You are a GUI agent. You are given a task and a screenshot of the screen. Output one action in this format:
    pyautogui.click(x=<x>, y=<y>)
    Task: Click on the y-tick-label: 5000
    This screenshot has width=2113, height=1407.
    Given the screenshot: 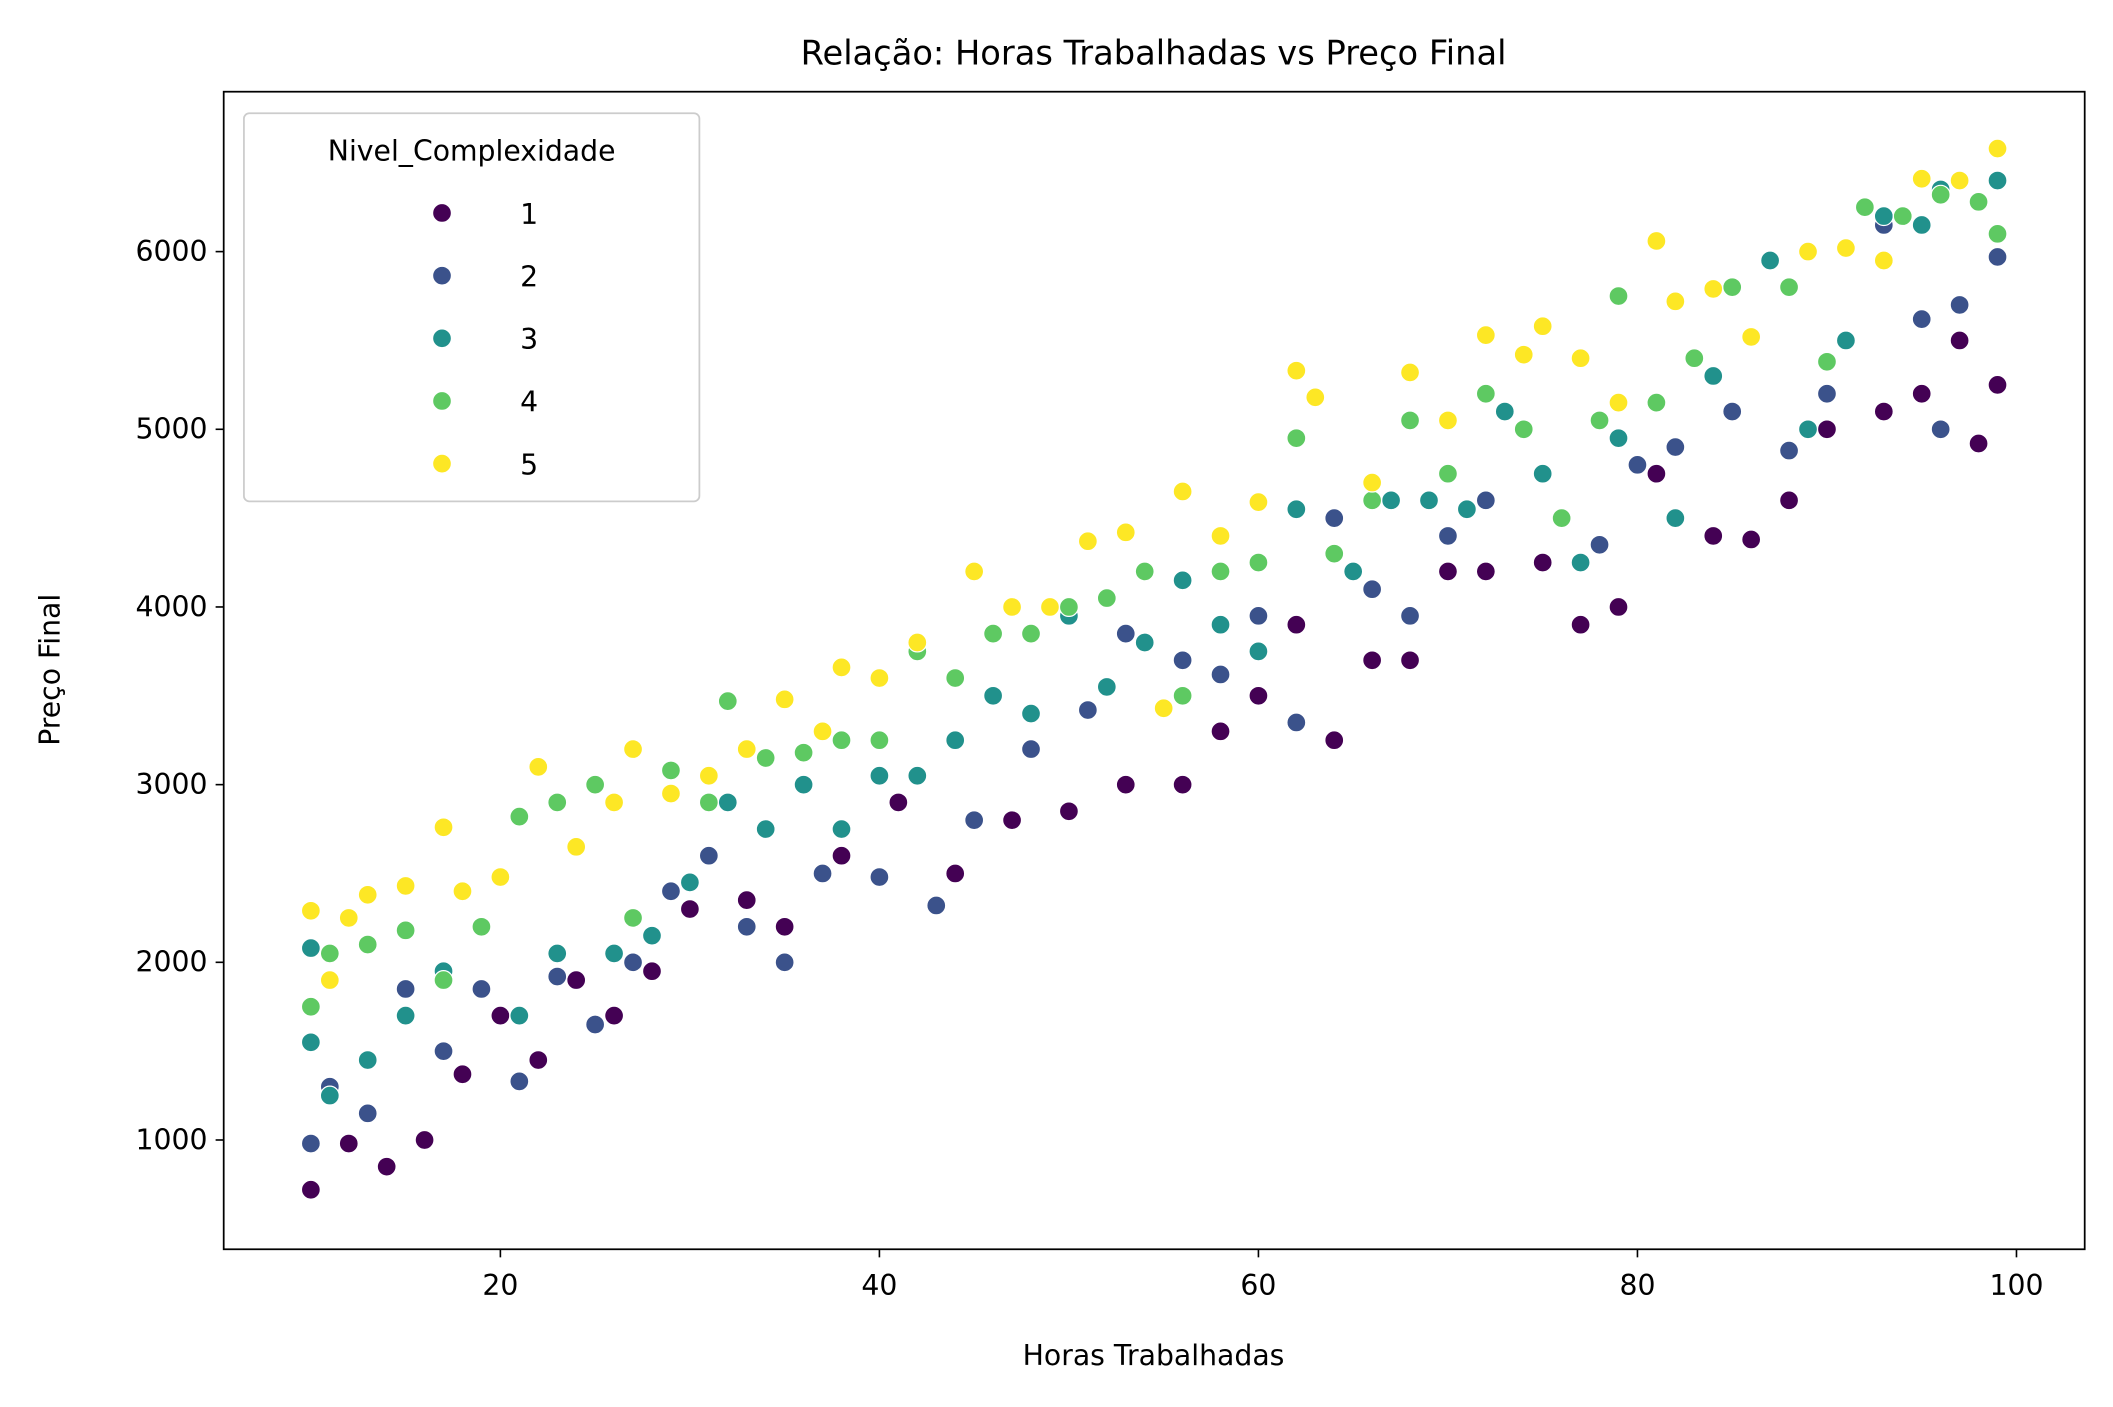 What is the action you would take?
    pyautogui.click(x=172, y=429)
    